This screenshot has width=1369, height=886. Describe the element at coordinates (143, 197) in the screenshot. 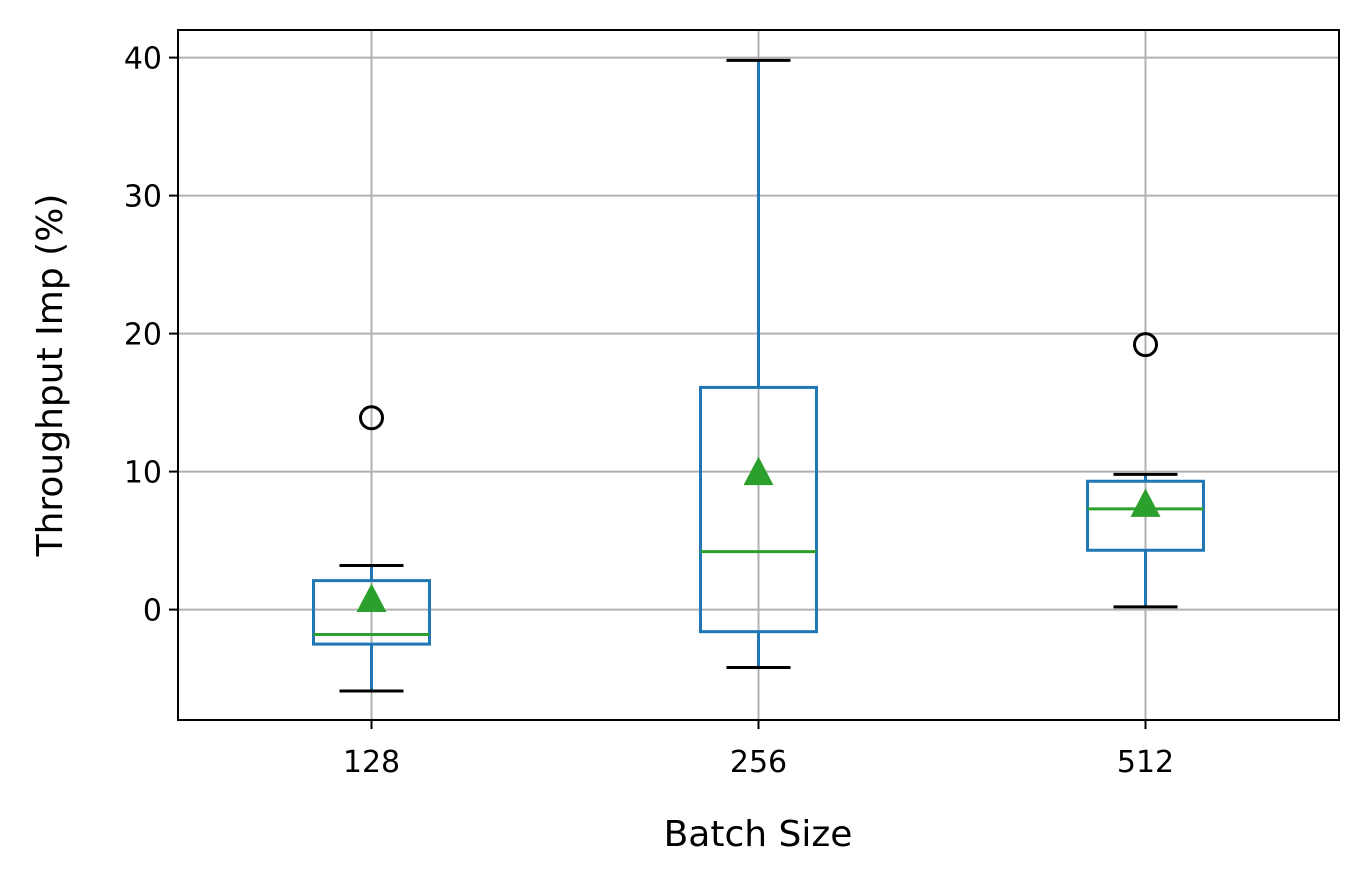

I see `y-tick-label: 30` at that location.